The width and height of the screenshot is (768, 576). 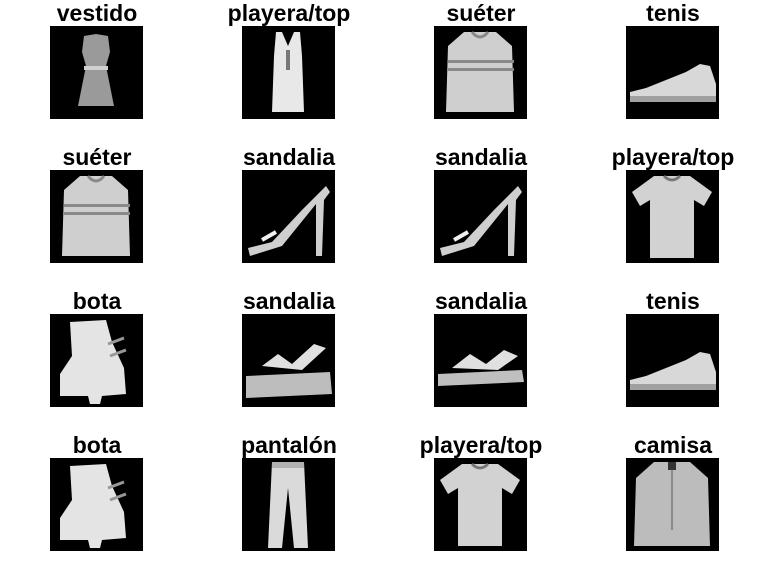 I want to click on flat-sandal-icon, so click(x=480, y=360).